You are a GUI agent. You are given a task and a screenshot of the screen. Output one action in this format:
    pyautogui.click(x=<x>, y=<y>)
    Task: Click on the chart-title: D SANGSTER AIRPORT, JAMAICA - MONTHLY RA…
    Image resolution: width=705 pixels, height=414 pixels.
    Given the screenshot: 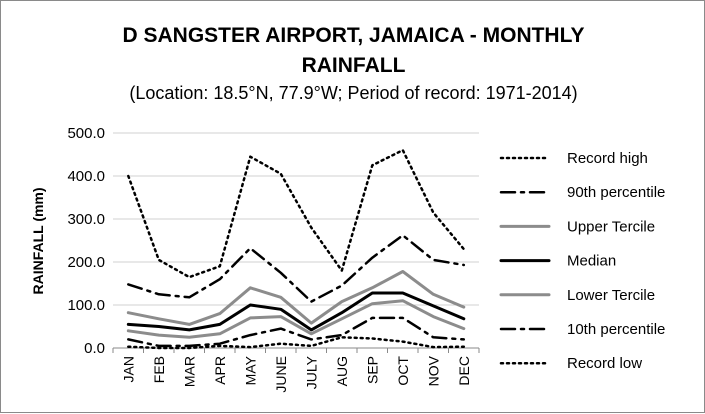 What is the action you would take?
    pyautogui.click(x=353, y=51)
    